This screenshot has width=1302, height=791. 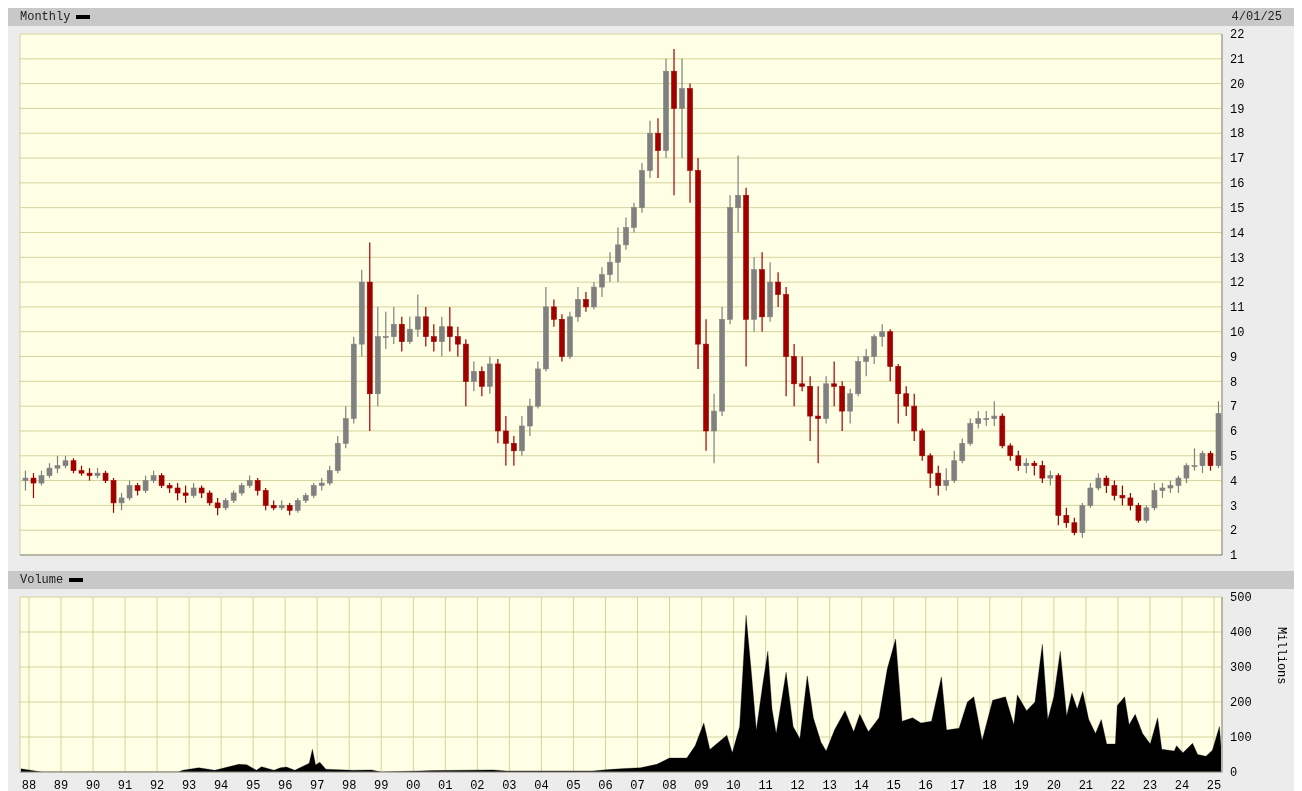 What do you see at coordinates (253, 784) in the screenshot?
I see `x-tick-label: 95` at bounding box center [253, 784].